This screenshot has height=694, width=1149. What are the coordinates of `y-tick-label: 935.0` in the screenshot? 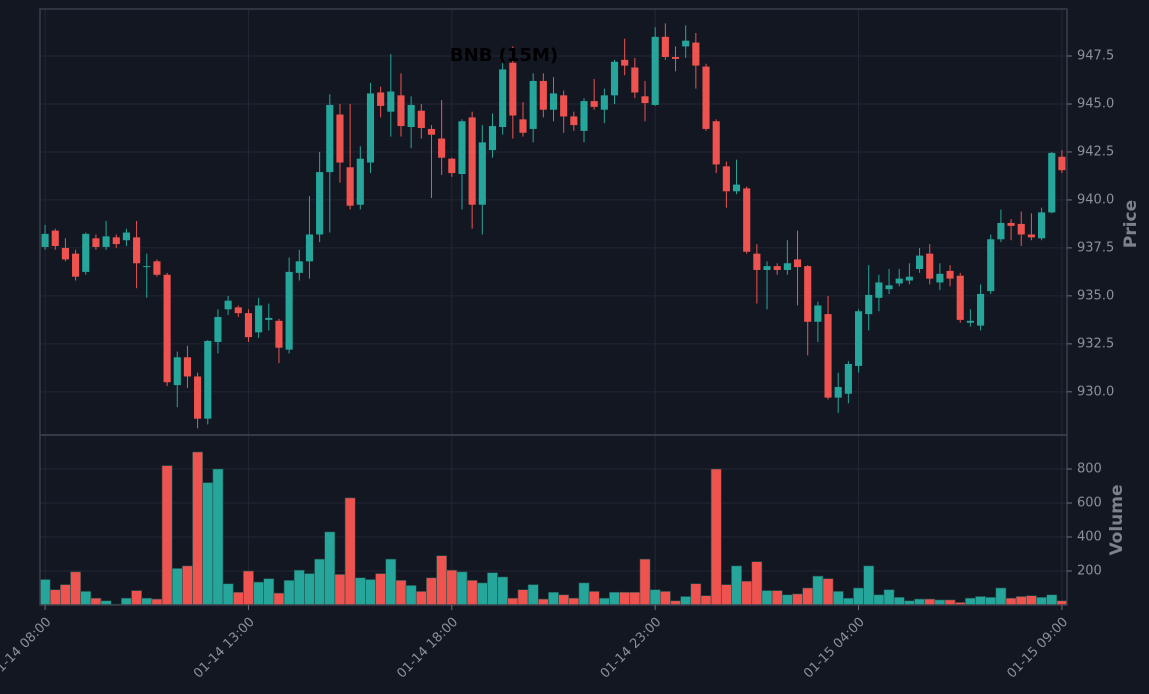 It's located at (1095, 295).